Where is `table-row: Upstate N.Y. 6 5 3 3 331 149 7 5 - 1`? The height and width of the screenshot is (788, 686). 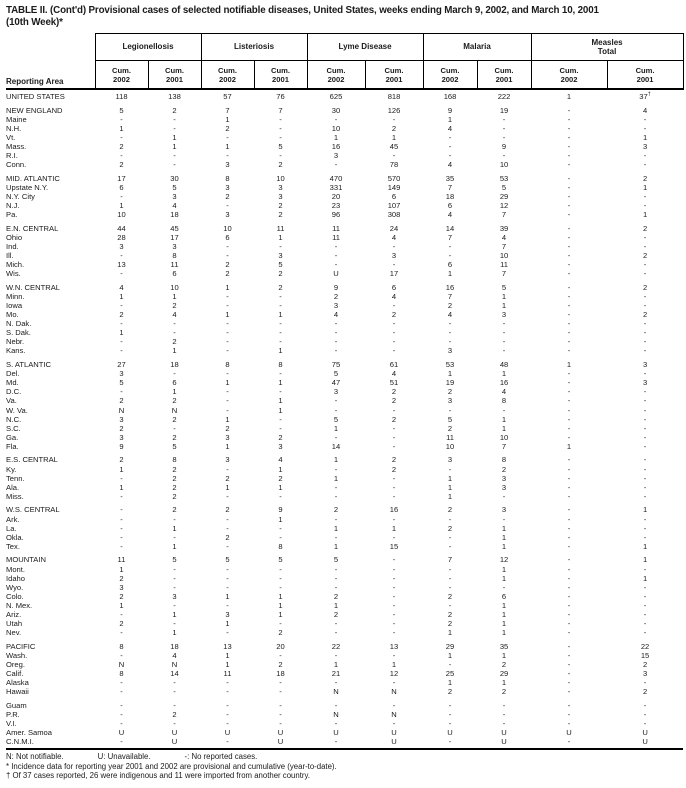
table-row: Upstate N.Y. 6 5 3 3 331 149 7 5 - 1 is located at coordinates (344, 187).